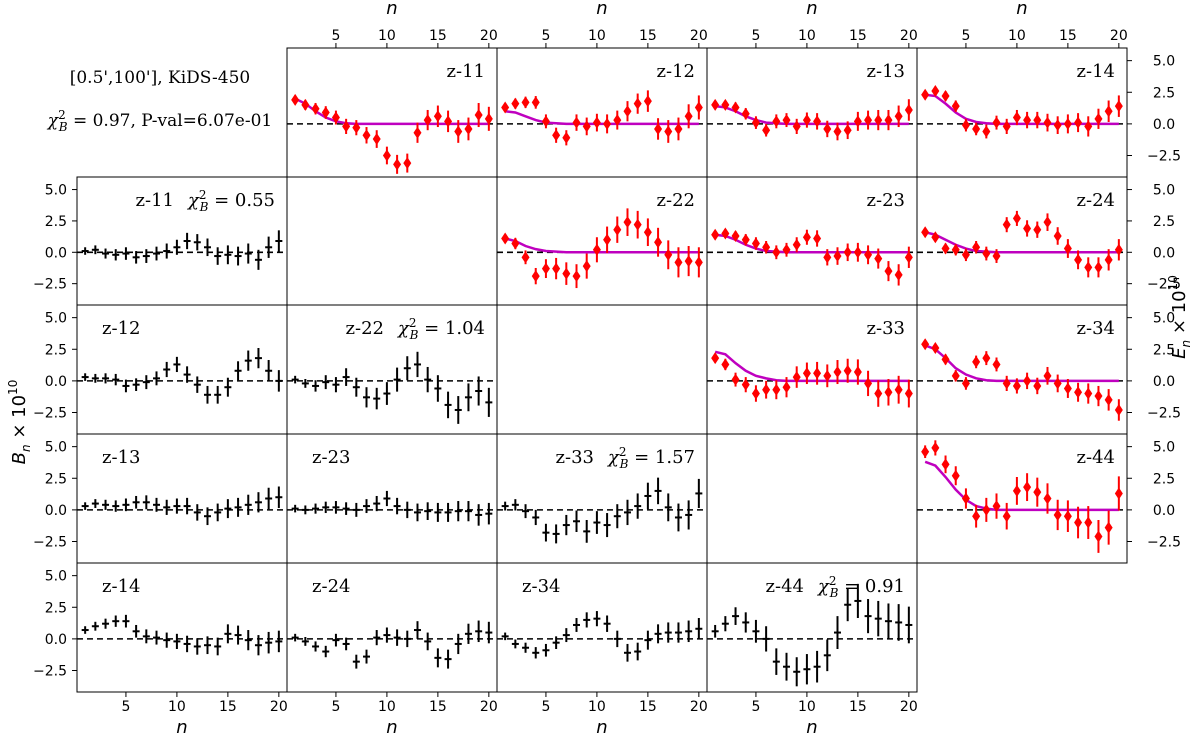 This screenshot has width=1200, height=741. I want to click on e-panel-z-22: z-22, so click(602, 241).